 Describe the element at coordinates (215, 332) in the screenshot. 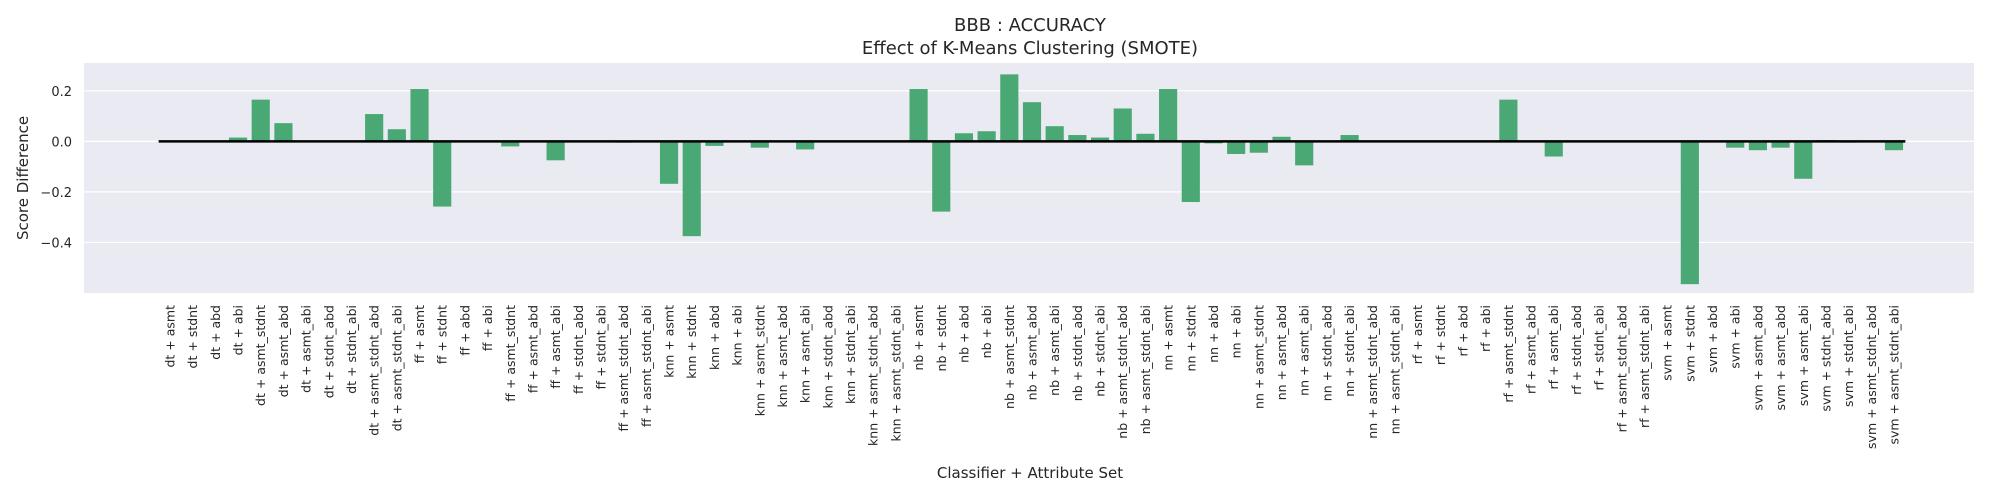

I see `x-tick-label: dt + abd` at that location.